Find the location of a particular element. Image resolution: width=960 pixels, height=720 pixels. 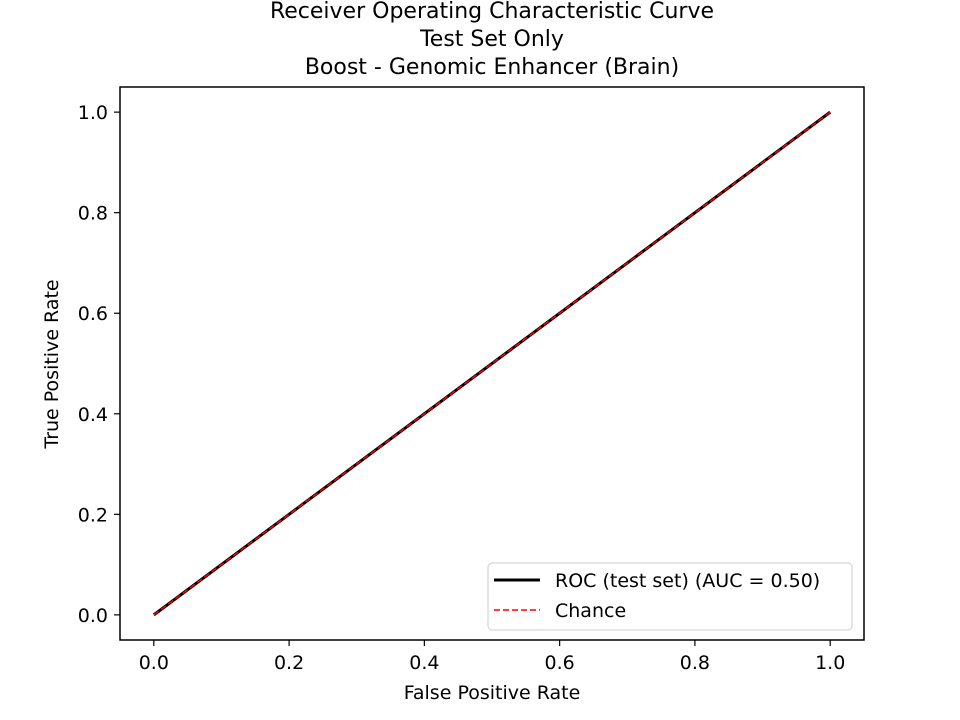

x-tick-label: 1.0 is located at coordinates (830, 663).